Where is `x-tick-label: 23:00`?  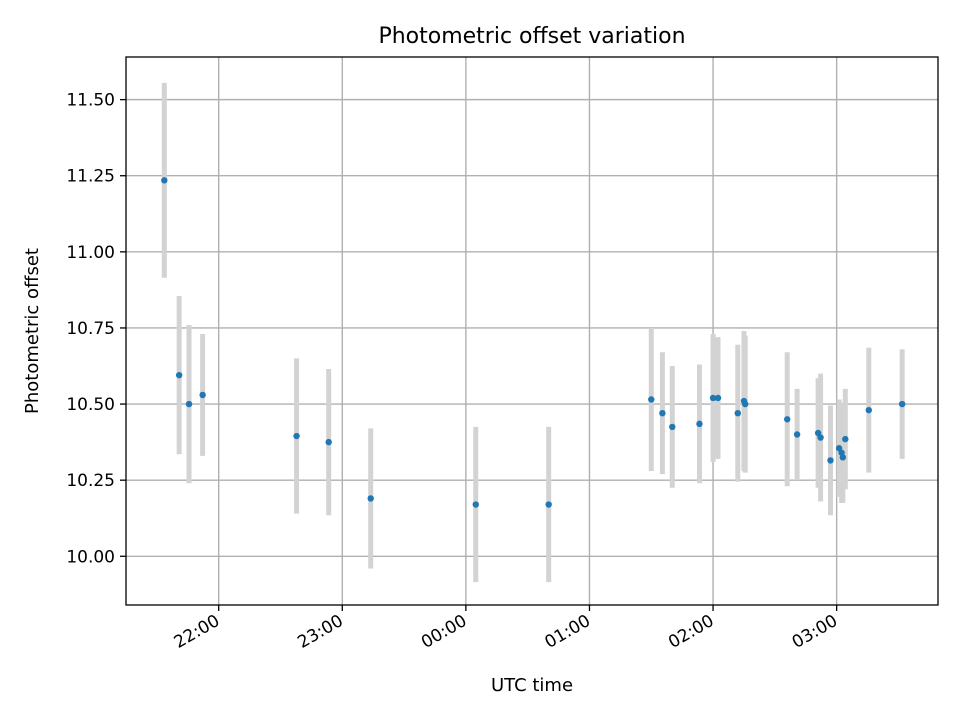 x-tick-label: 23:00 is located at coordinates (320, 632).